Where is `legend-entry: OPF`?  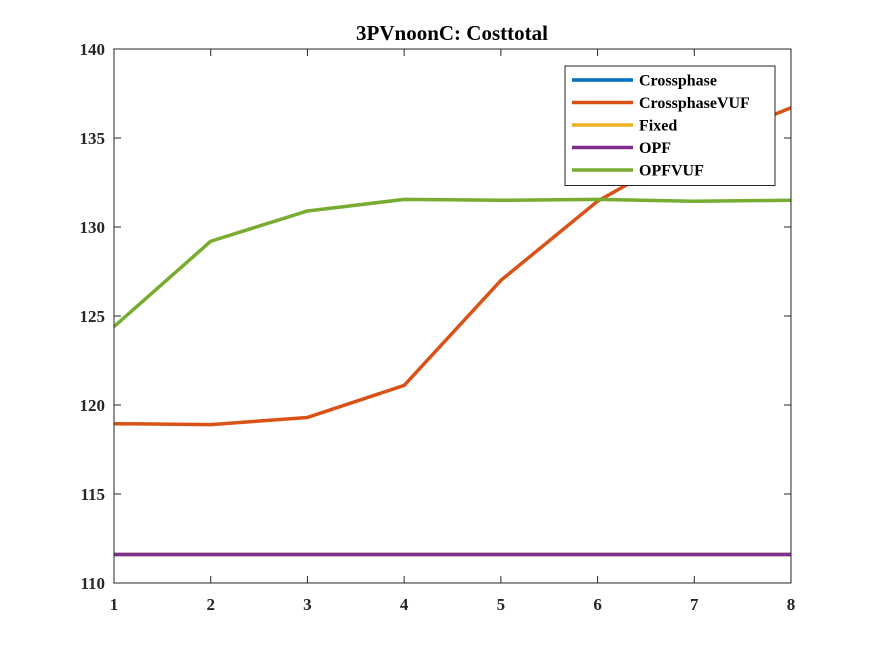 legend-entry: OPF is located at coordinates (655, 148).